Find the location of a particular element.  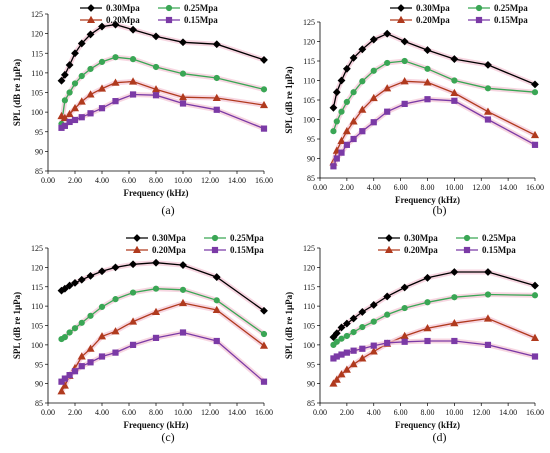

x-tick-label: 8.00 is located at coordinates (428, 187).